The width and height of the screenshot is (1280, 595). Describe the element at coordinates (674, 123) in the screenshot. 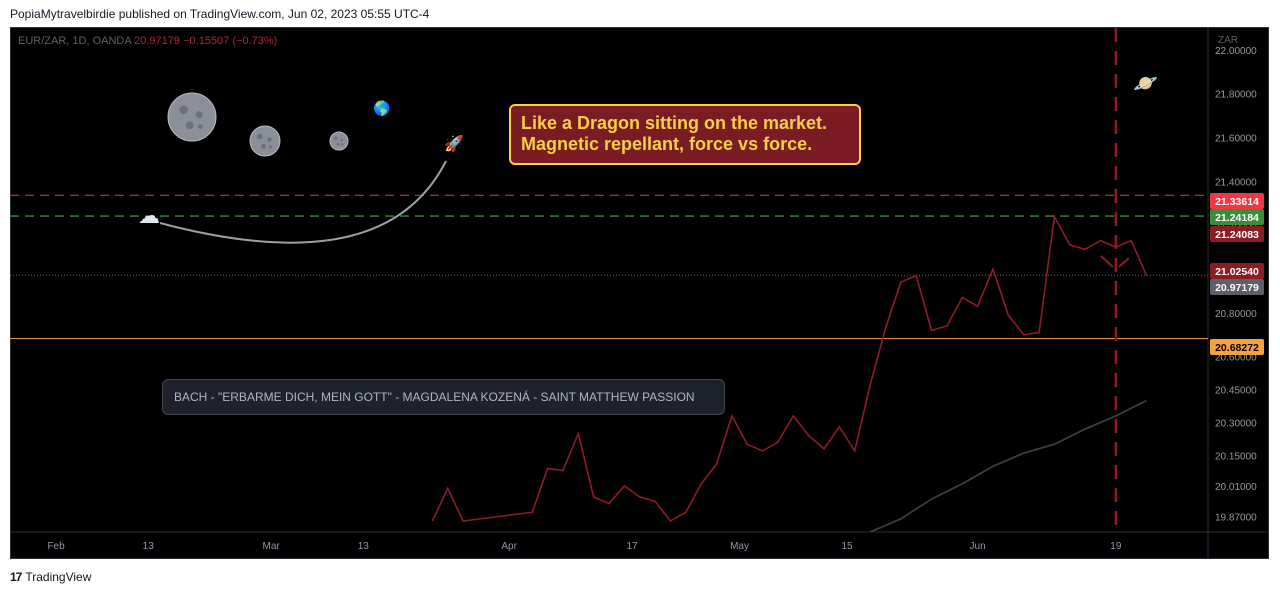

I see `callout-line-1: Like a Dragon sitting on the market.` at that location.